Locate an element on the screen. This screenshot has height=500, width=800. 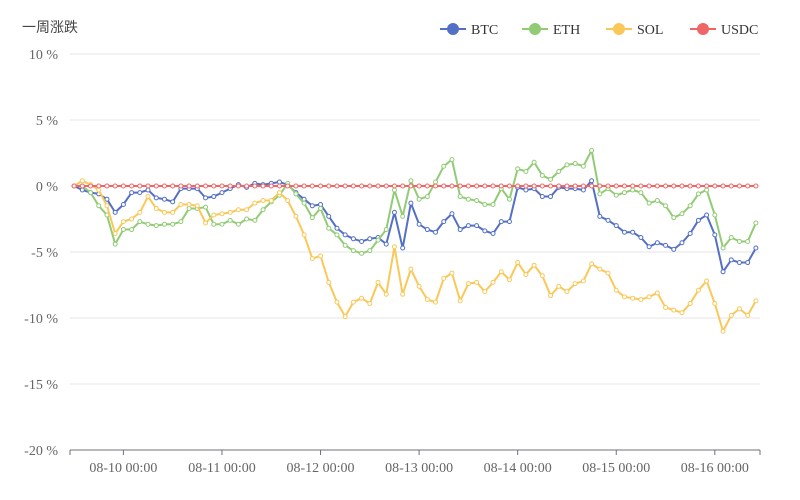
y-tick-label: 0 % is located at coordinates (47, 187).